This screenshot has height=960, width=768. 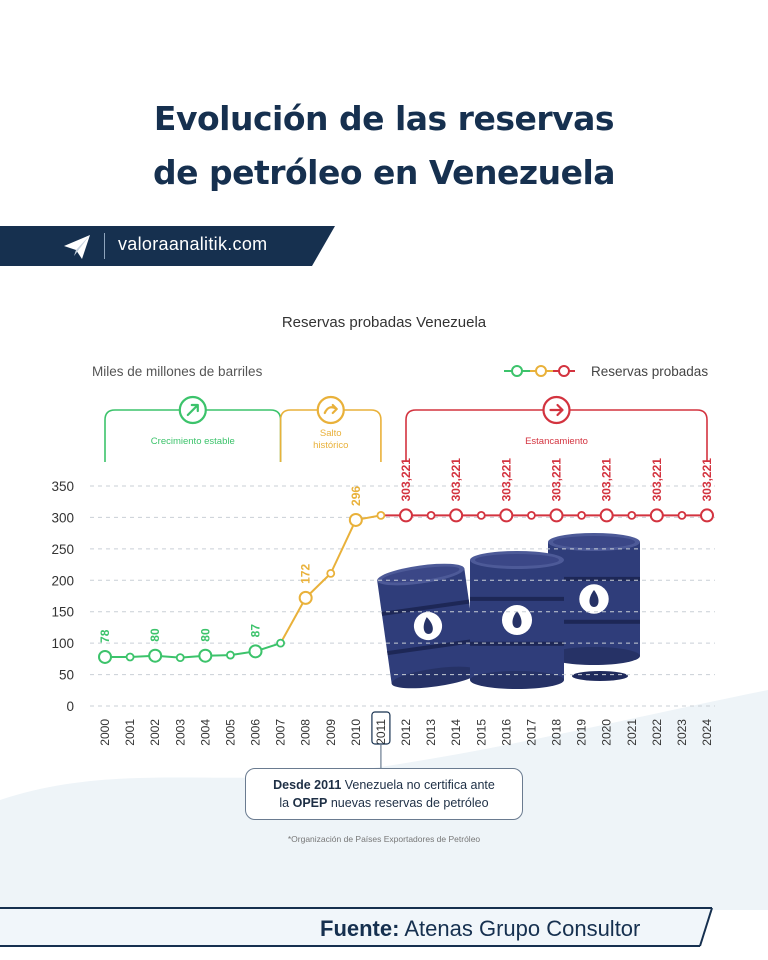 What do you see at coordinates (193, 441) in the screenshot?
I see `phase-label: Crecimiento estable` at bounding box center [193, 441].